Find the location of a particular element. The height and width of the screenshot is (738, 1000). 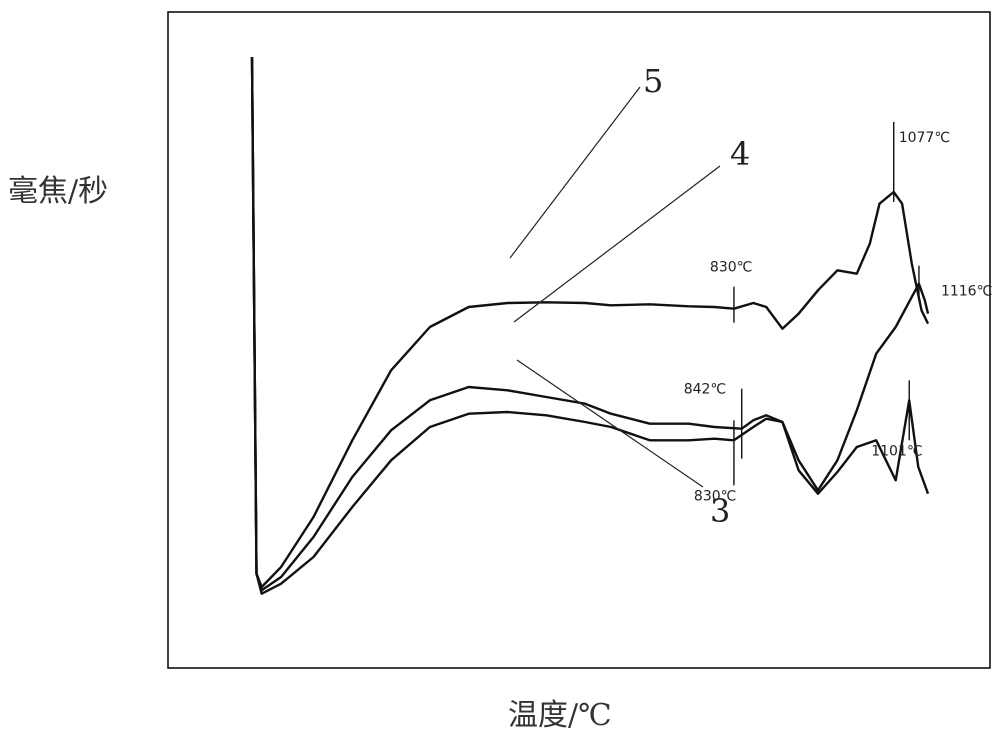

x-axis-label: 温度/℃ is located at coordinates (560, 712).